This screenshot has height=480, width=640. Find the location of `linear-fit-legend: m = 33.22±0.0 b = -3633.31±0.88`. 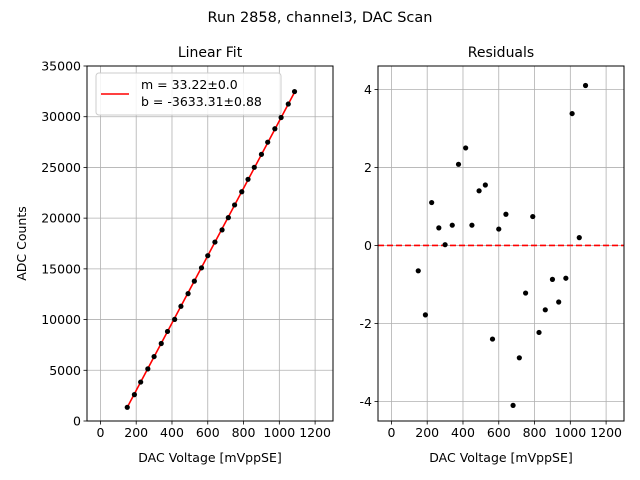

linear-fit-legend: m = 33.22±0.0 b = -3633.31±0.88 is located at coordinates (188, 94).